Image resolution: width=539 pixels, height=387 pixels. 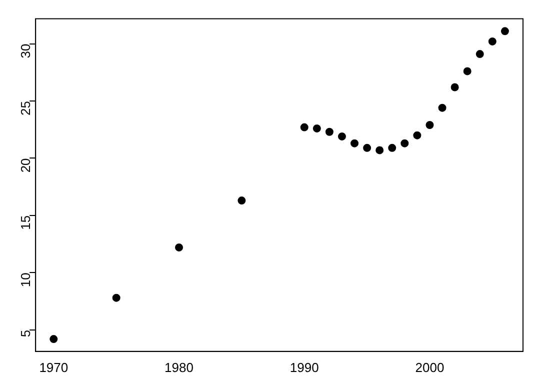 What do you see at coordinates (179, 367) in the screenshot?
I see `x-tick-label: 1980` at bounding box center [179, 367].